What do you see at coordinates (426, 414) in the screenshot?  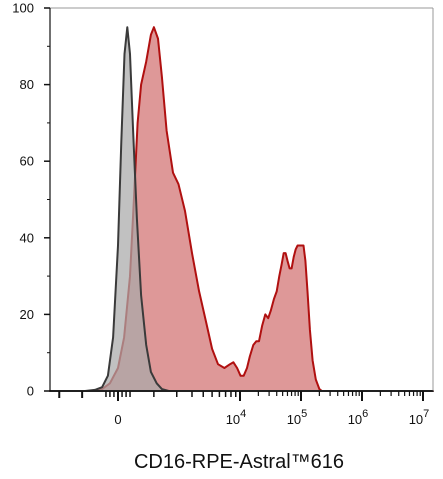 I see `x-tick-label-exponent: 7` at bounding box center [426, 414].